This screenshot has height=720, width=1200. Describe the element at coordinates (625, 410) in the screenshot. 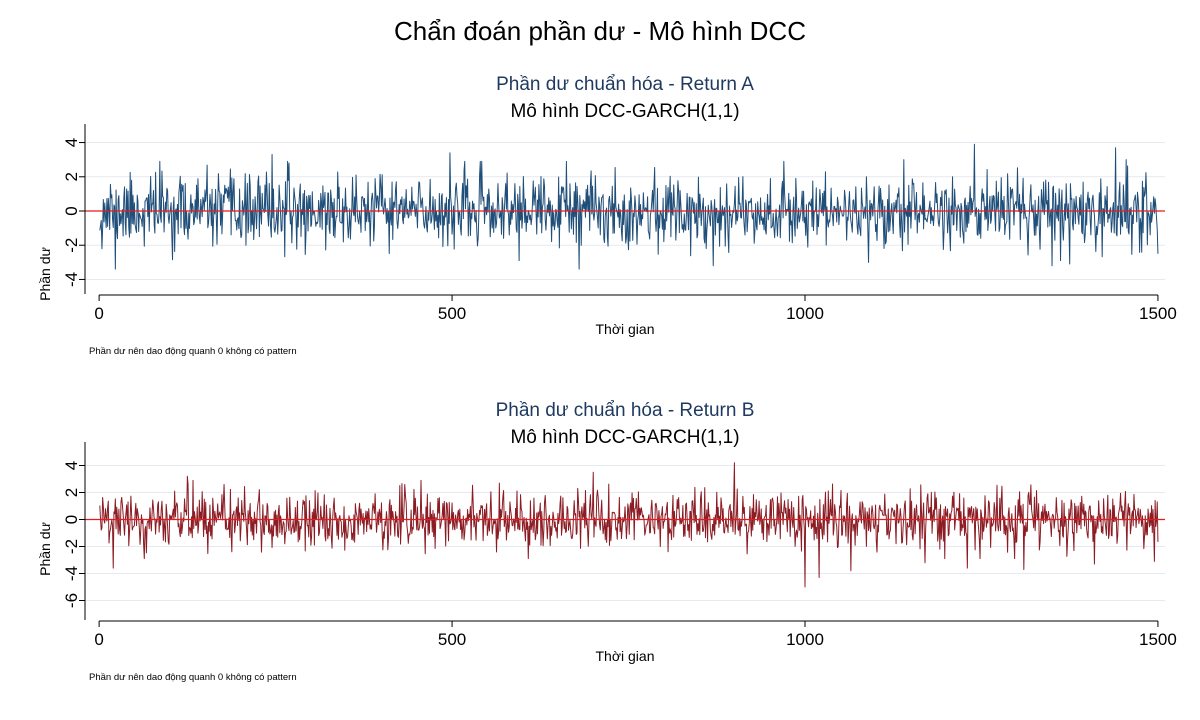

I see `chart-title: Phần dư chuẩn hóa - Return B` at that location.